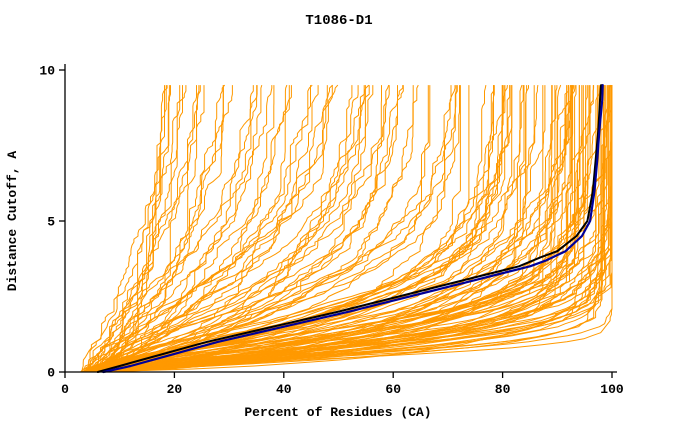 The image size is (680, 440). I want to click on x-tick-label: 80, so click(503, 389).